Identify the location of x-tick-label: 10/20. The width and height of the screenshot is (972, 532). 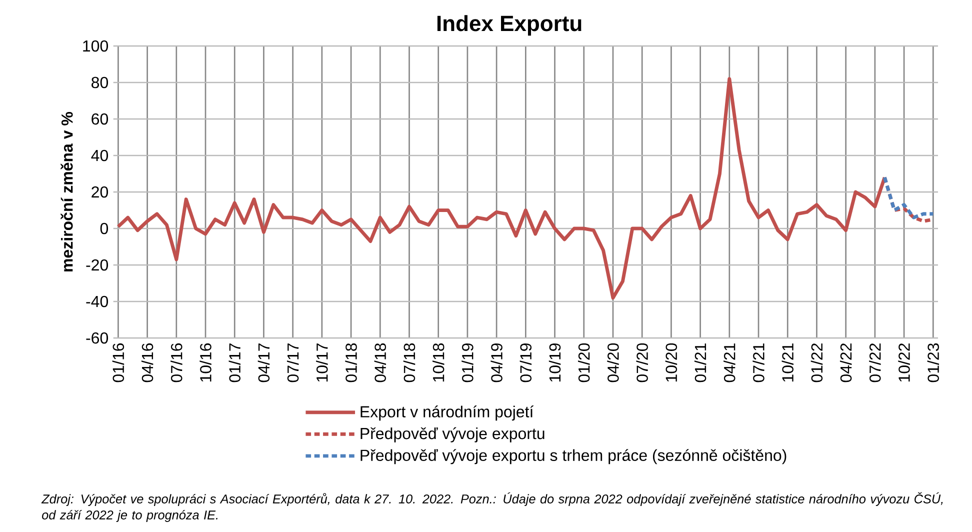
(671, 362).